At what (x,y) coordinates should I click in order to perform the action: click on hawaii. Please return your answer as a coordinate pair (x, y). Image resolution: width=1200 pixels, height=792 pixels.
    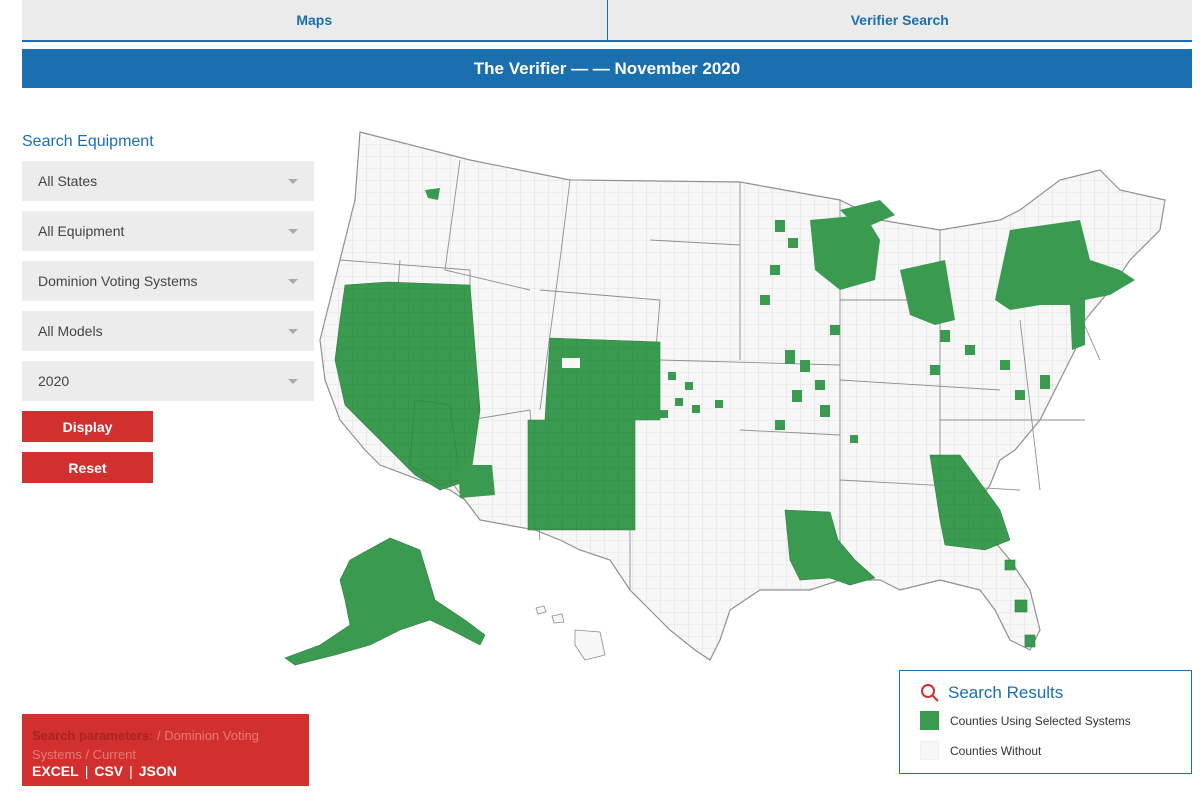
    Looking at the image, I should click on (570, 633).